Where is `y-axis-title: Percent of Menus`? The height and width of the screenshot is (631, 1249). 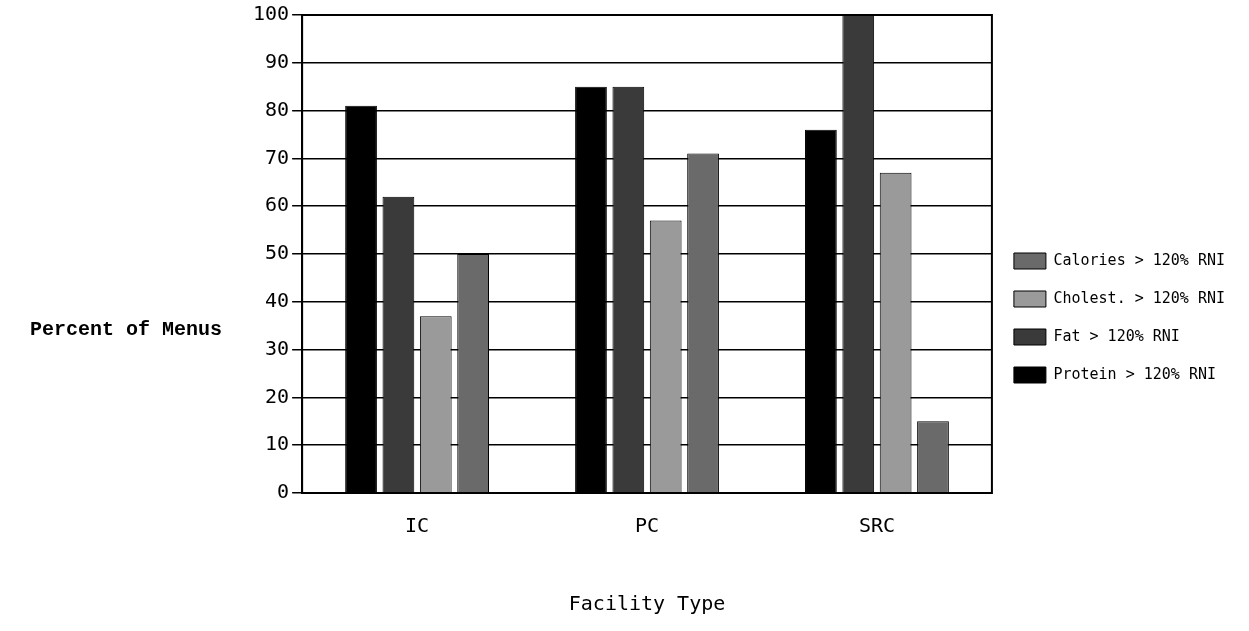
y-axis-title: Percent of Menus is located at coordinates (127, 330).